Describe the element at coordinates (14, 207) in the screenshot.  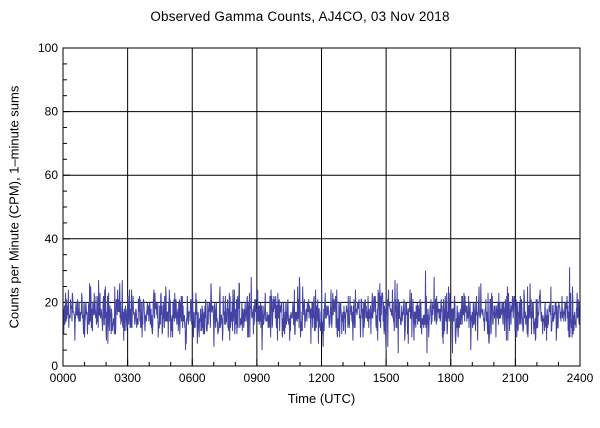
I see `y-axis-label: Counts per Minute (CPM), 1–minute sums` at that location.